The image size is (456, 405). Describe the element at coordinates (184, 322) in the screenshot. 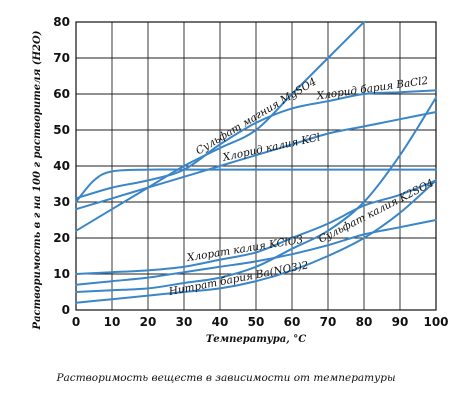

I see `x-tick-label: 30` at that location.